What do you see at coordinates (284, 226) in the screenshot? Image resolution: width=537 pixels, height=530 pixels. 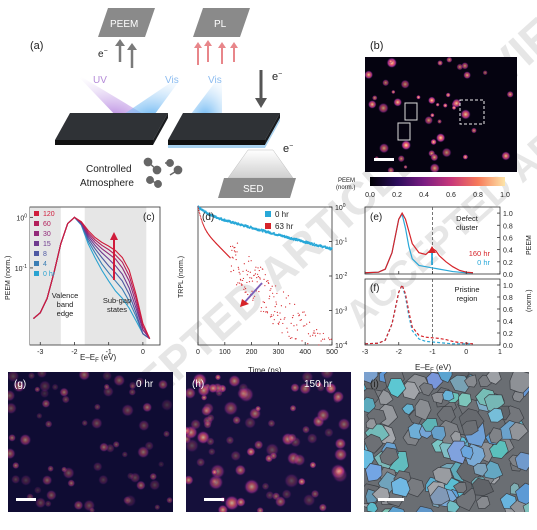 I see `legend-label: 63 hr` at bounding box center [284, 226].